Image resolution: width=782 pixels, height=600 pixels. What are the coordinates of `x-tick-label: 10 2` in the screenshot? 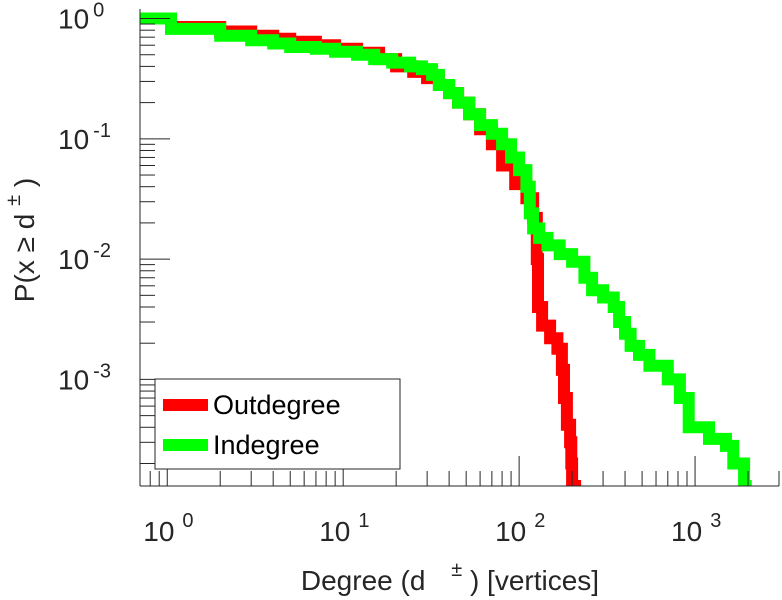 It's located at (520, 528).